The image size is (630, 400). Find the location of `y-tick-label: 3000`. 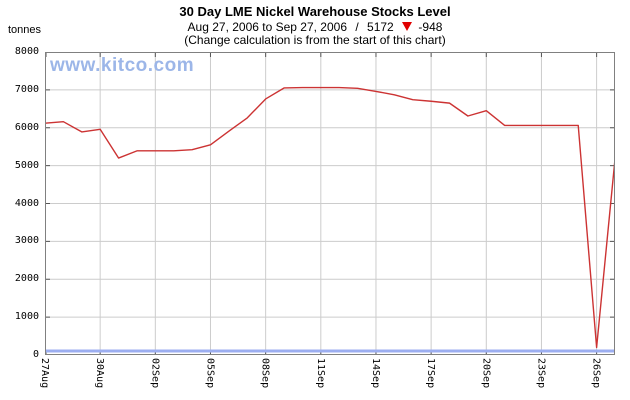

y-tick-label: 3000 is located at coordinates (26, 241).